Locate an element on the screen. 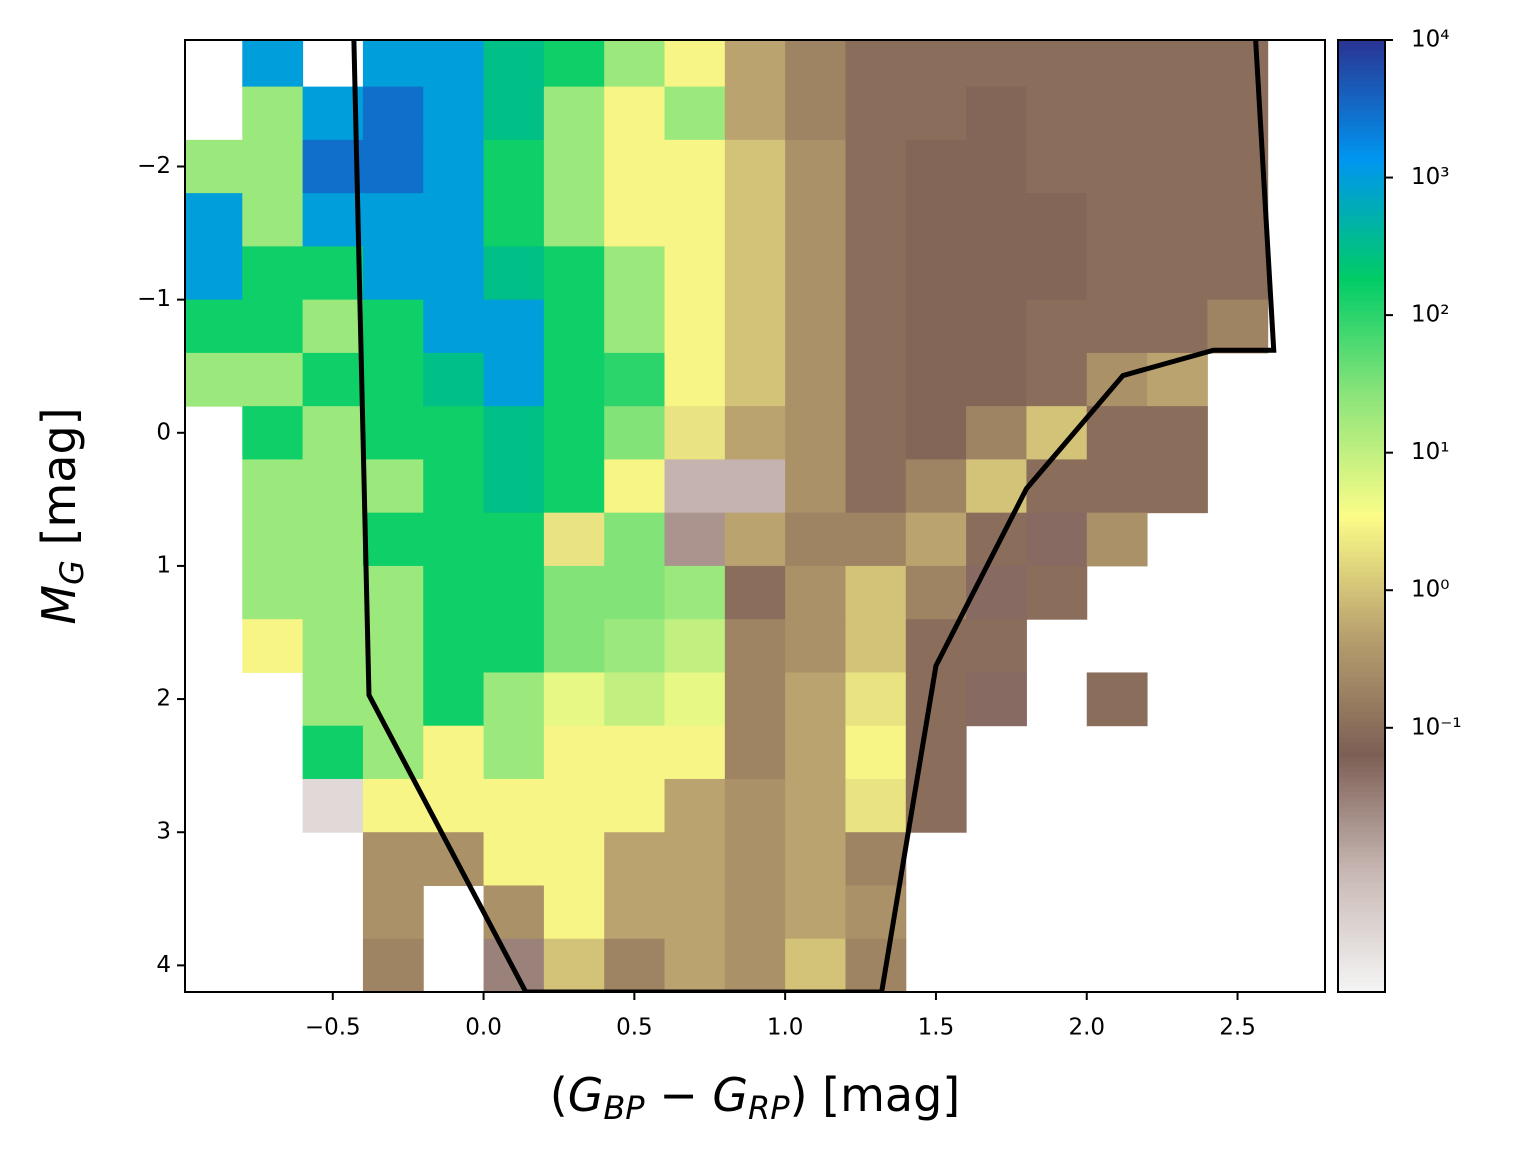 This screenshot has width=1514, height=1160. colorbar-tick-label: 10⁻¹ is located at coordinates (1436, 727).